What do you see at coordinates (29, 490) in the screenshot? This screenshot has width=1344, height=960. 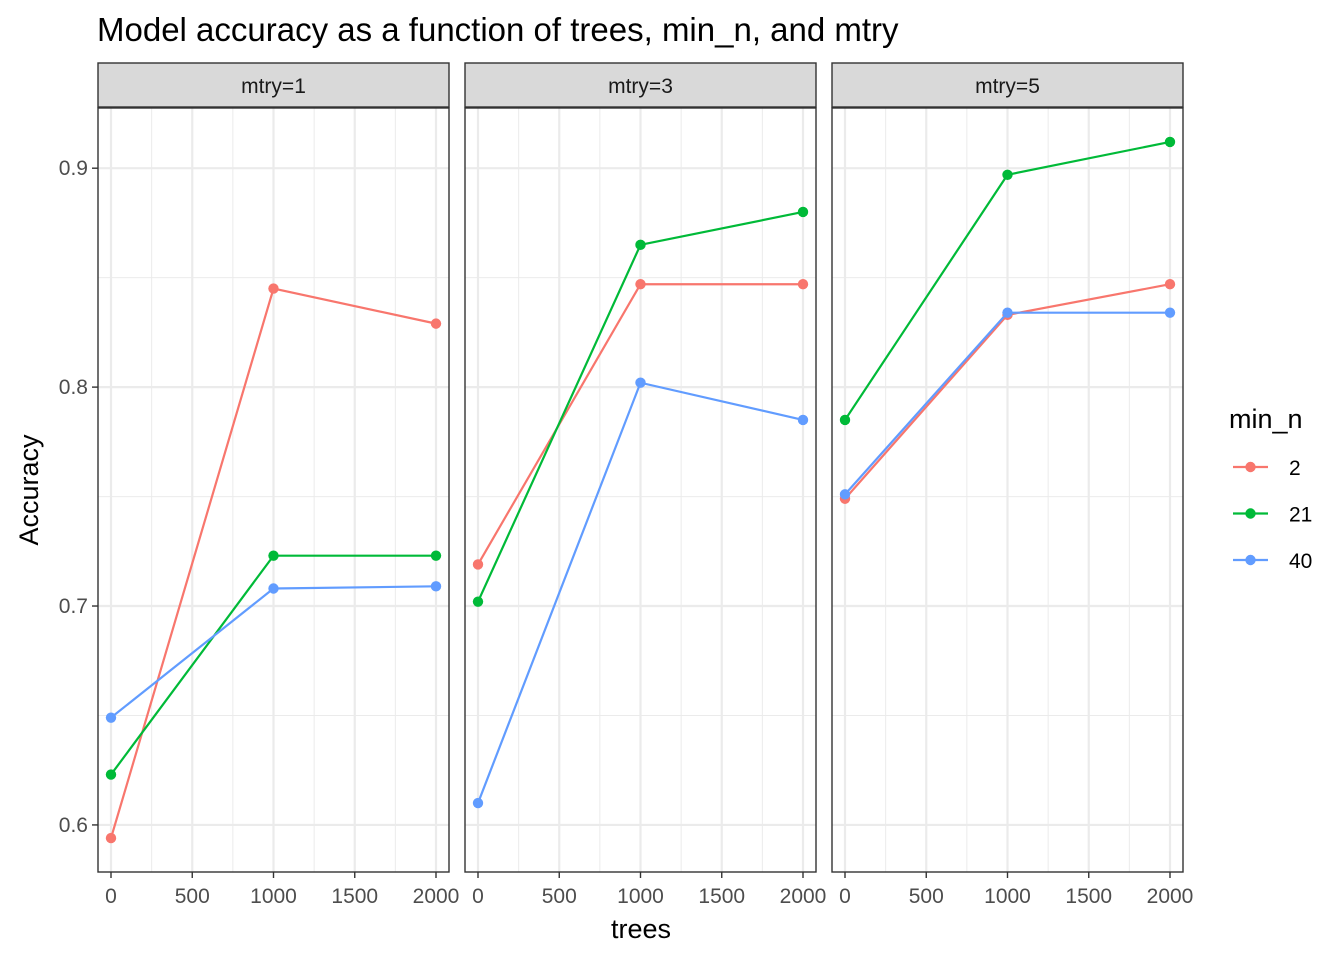 I see `y-axis-title: Accuracy` at bounding box center [29, 490].